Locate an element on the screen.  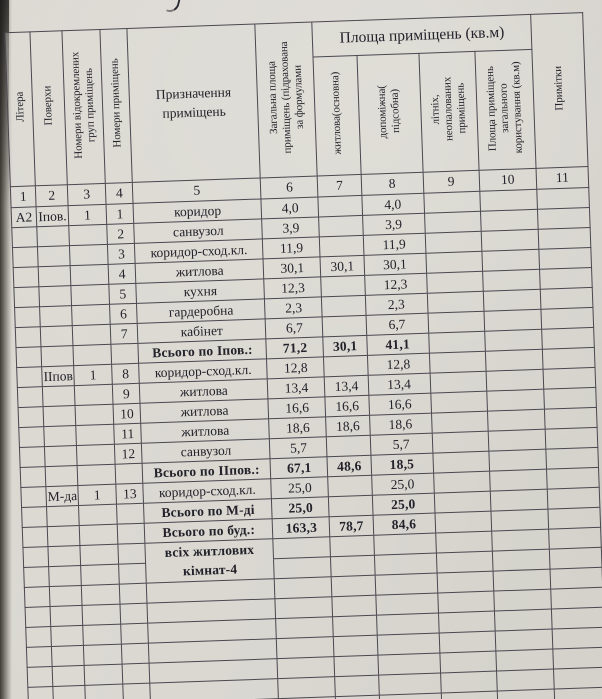
table-cell: 6 is located at coordinates (123, 314).